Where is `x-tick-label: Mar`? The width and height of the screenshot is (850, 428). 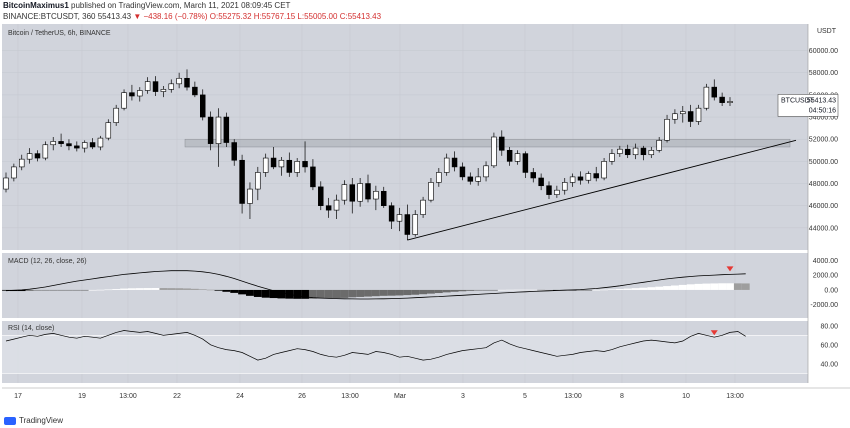 x-tick-label: Mar is located at coordinates (400, 396).